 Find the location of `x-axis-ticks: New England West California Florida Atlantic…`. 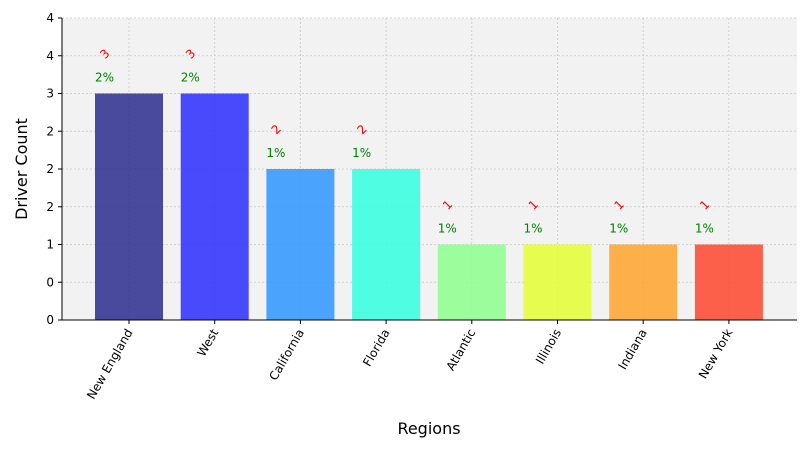

x-axis-ticks: New England West California Florida Atlantic… is located at coordinates (410, 361).